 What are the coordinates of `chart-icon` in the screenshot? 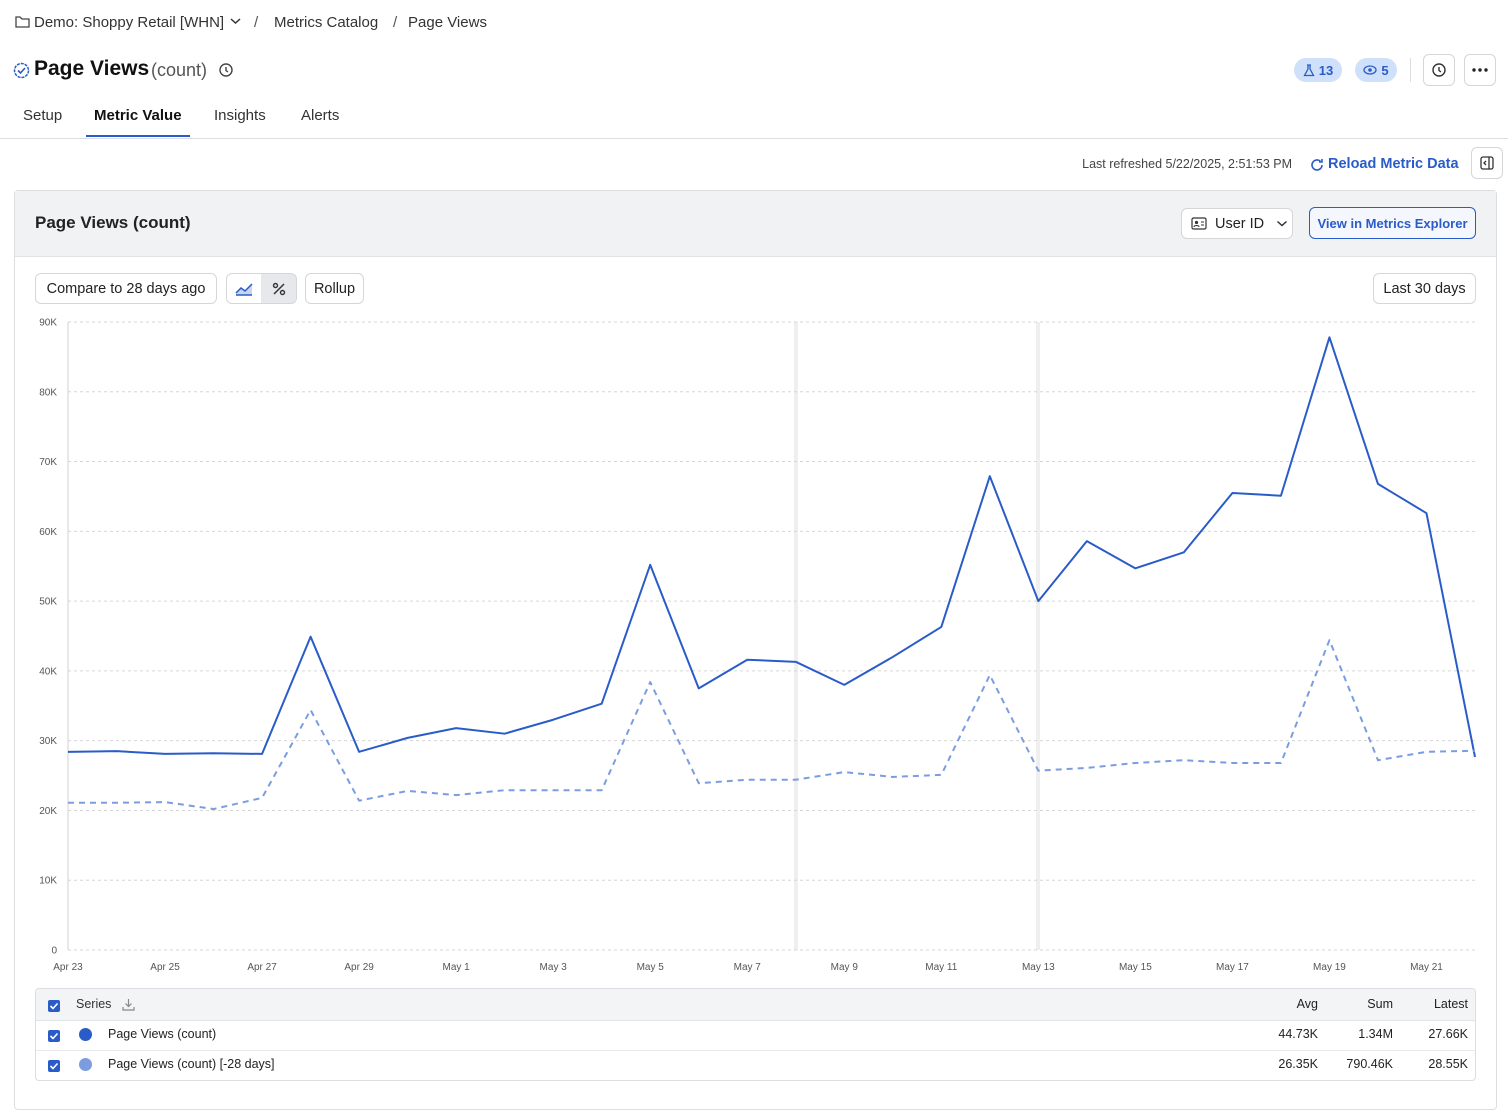 It's located at (244, 289).